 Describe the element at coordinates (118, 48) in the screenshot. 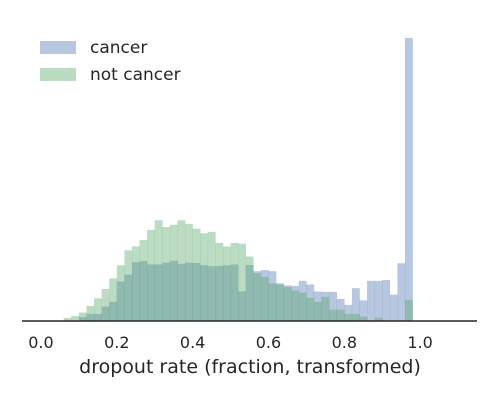

I see `legend-label: cancer` at that location.